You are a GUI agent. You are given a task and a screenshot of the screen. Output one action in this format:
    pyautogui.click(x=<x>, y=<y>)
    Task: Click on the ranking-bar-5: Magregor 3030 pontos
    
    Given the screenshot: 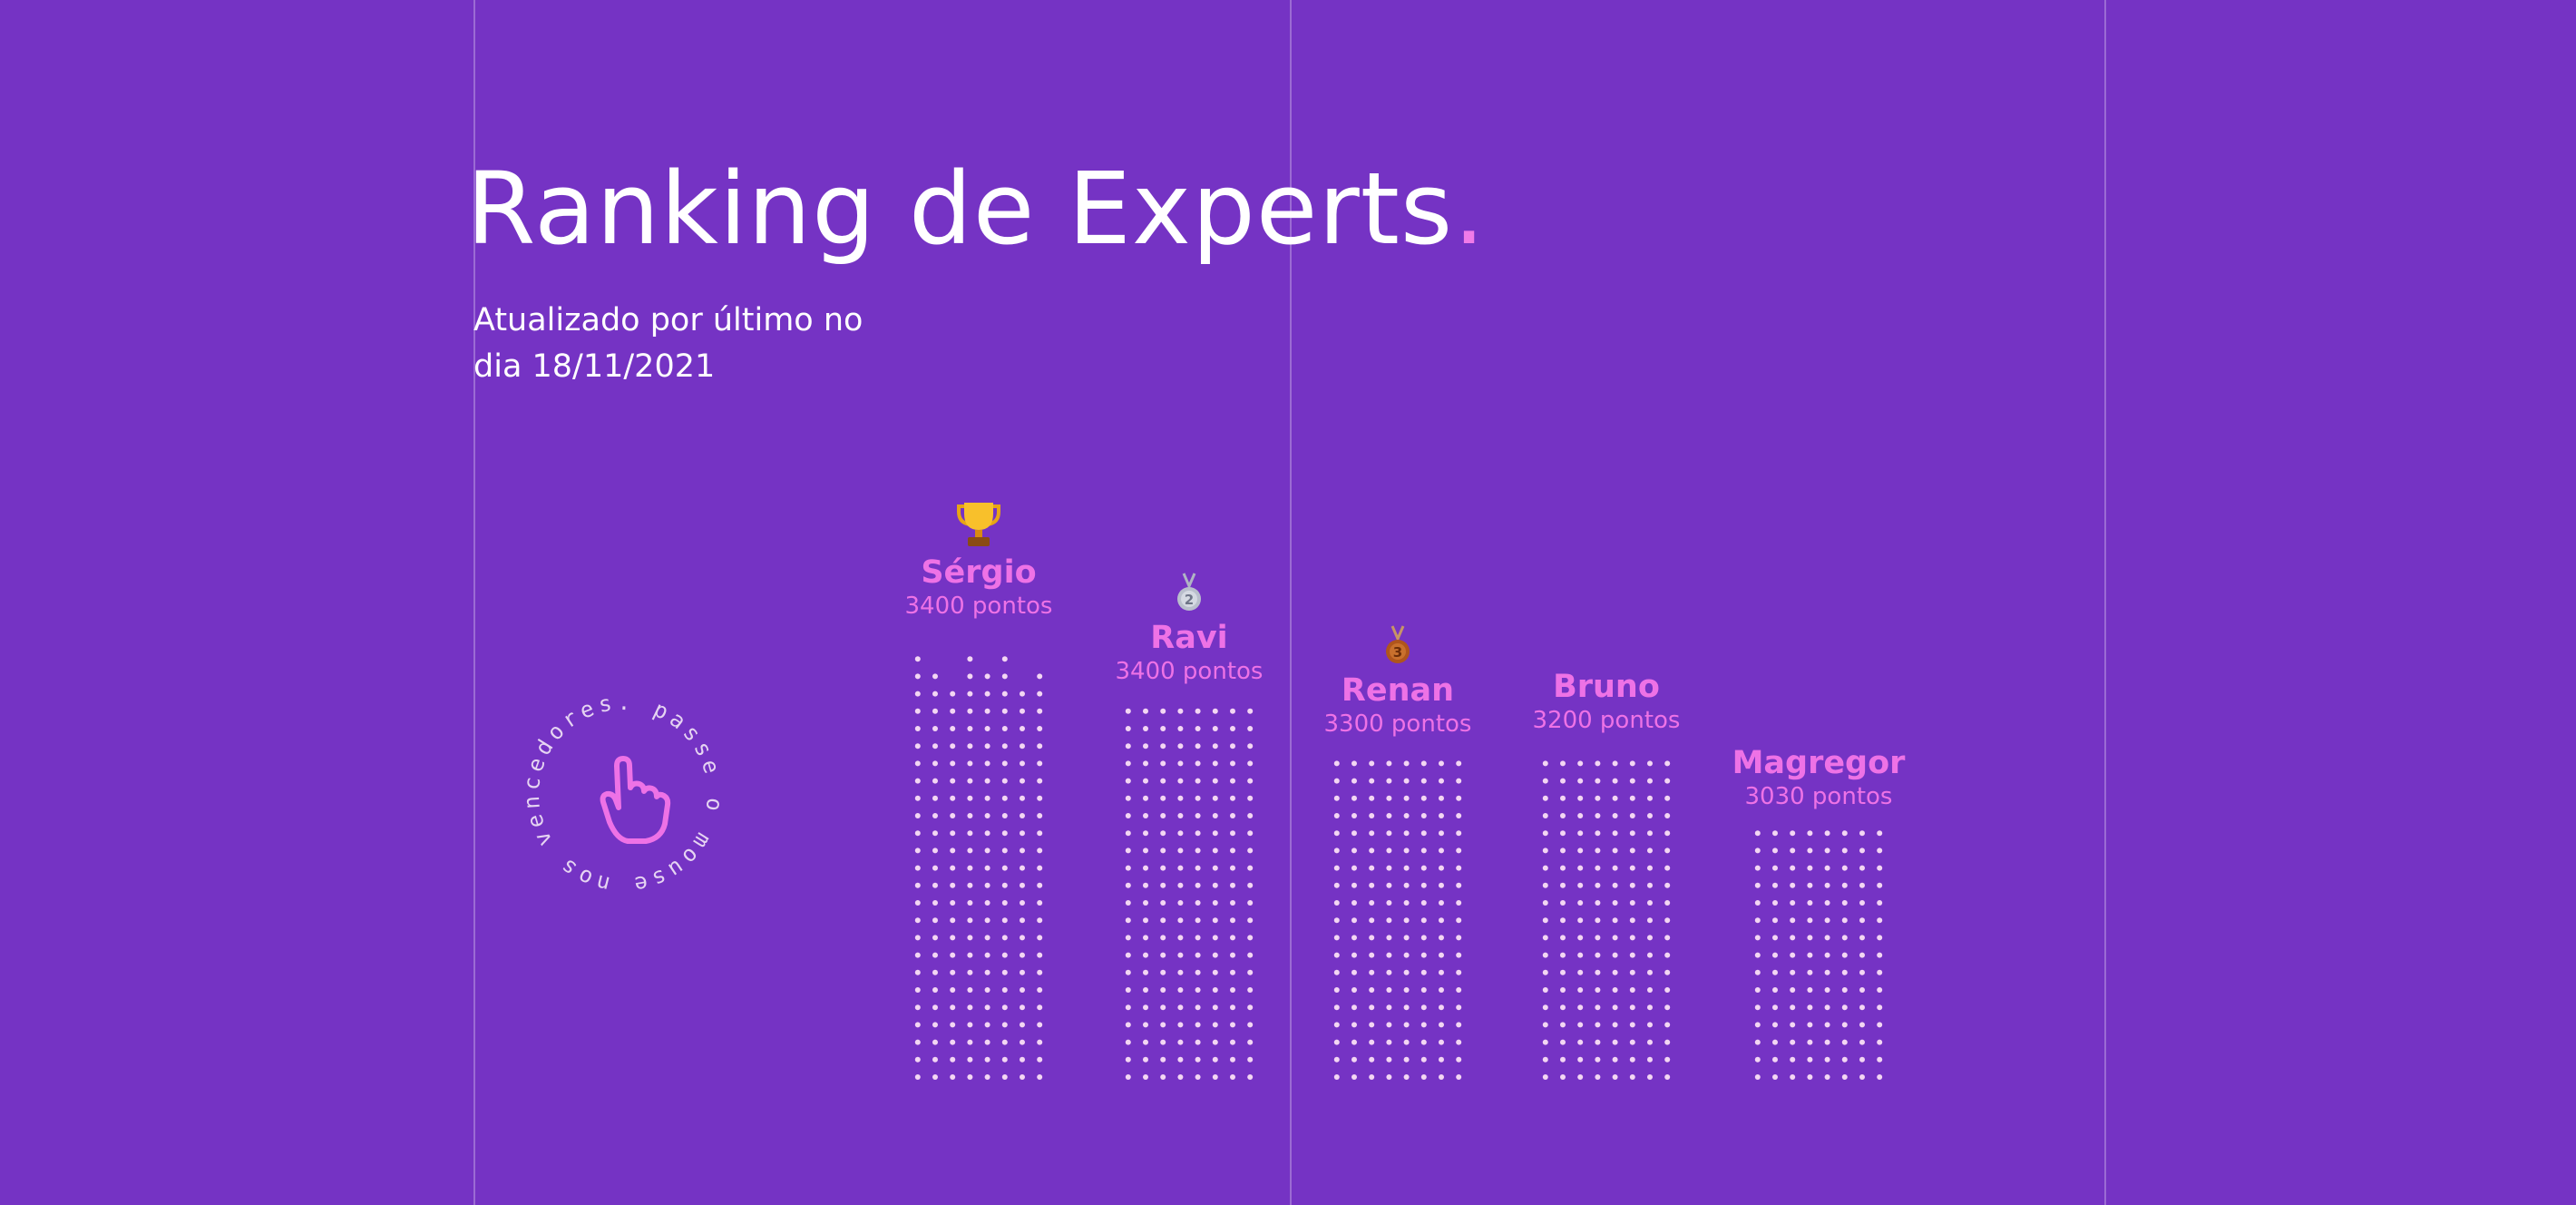 What is the action you would take?
    pyautogui.click(x=1818, y=909)
    